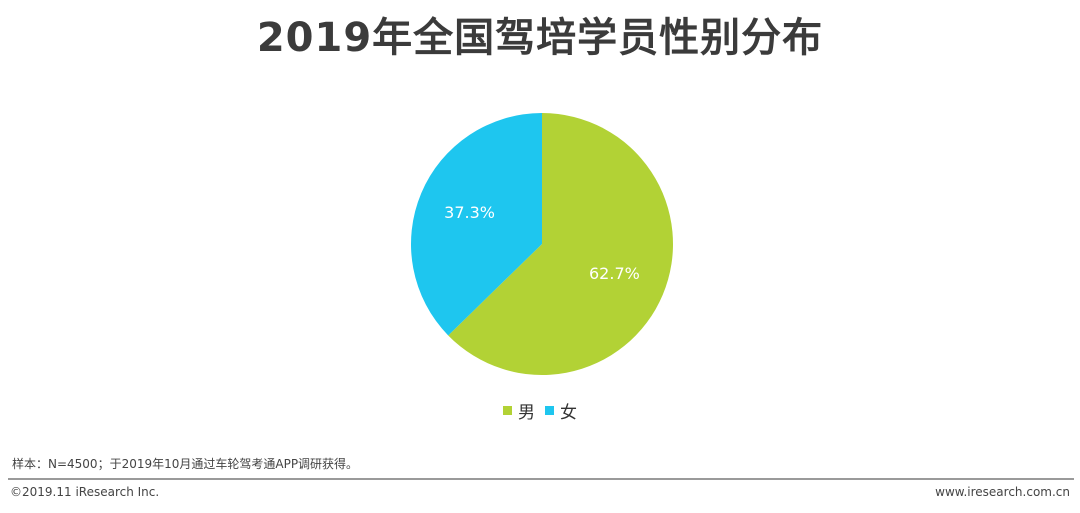  Describe the element at coordinates (185, 464) in the screenshot. I see `source-note: 样本：N=4500；于2019年10月通过车轮驾考通APP调研获得。` at that location.